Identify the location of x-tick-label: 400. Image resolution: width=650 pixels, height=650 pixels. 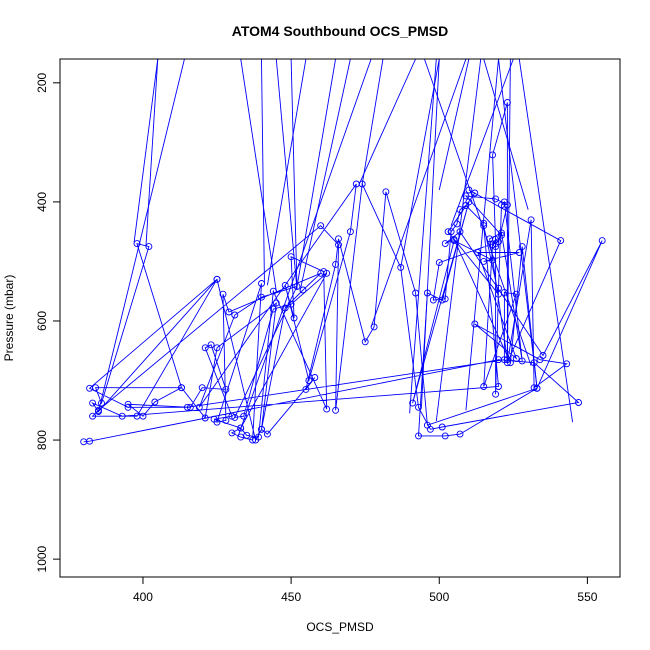
(143, 597).